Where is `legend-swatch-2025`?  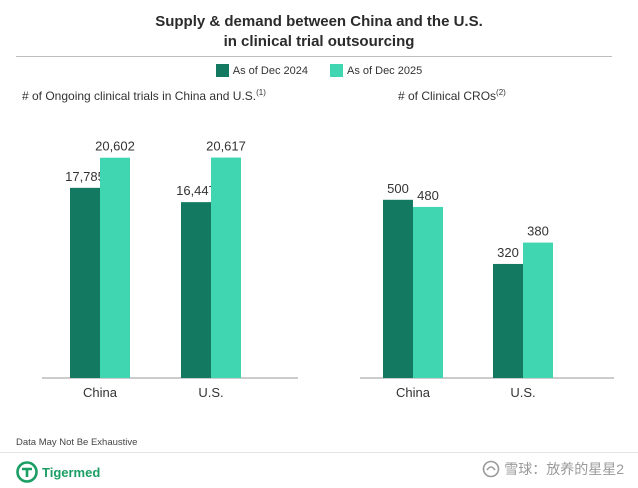 legend-swatch-2025 is located at coordinates (336, 70).